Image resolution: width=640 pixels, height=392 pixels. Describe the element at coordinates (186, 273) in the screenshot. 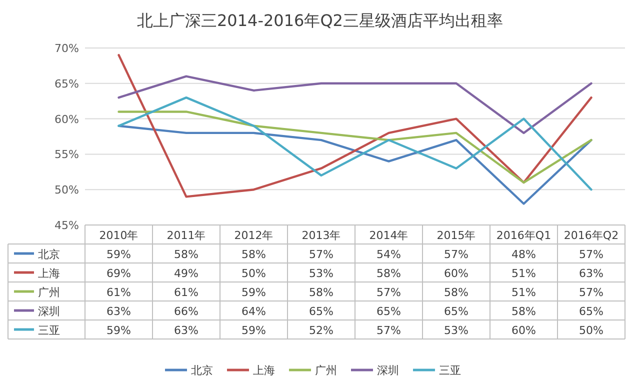

I see `data-label: 49%` at that location.